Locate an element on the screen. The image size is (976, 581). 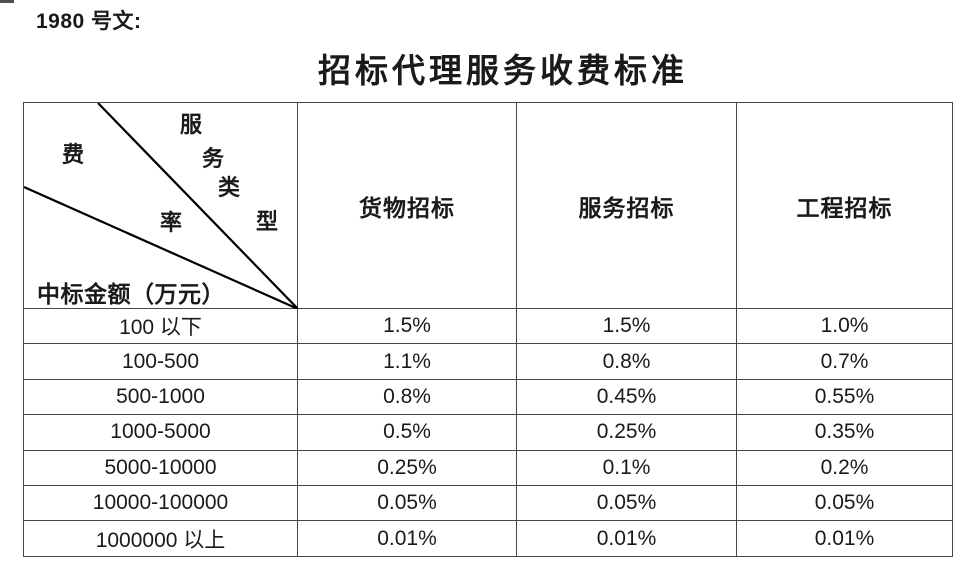
page-title: 招标代理服务收费标准 is located at coordinates (503, 72).